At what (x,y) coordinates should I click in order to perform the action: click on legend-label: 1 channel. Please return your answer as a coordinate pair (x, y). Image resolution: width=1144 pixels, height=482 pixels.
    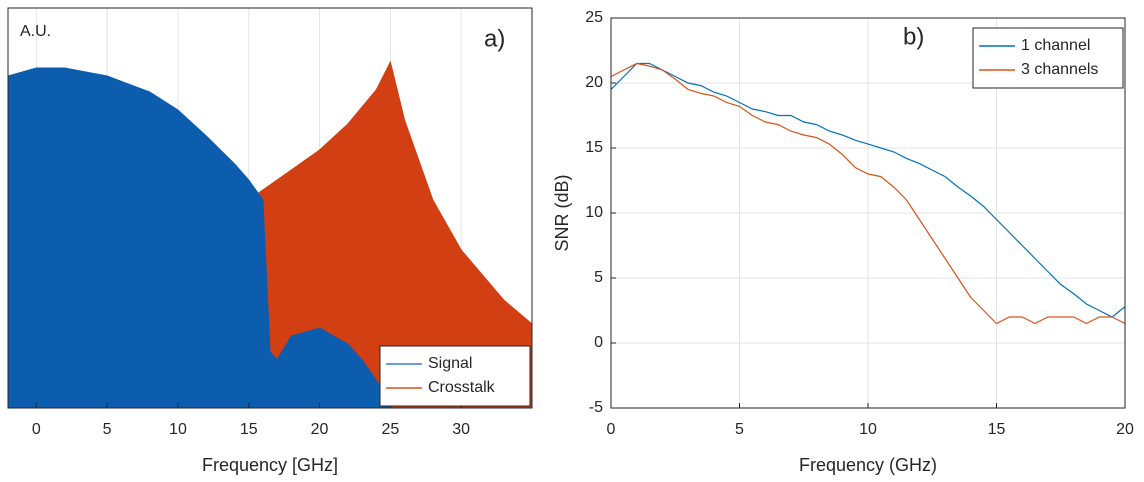
    Looking at the image, I should click on (1055, 45).